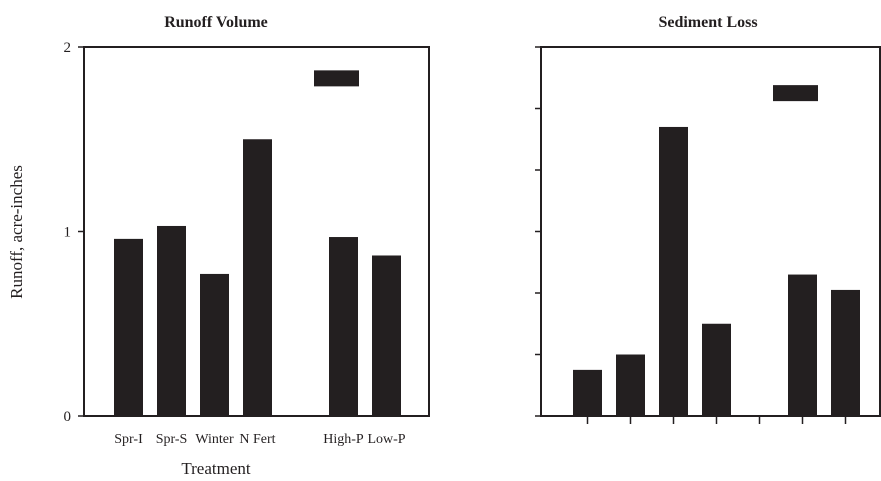 This screenshot has width=881, height=481. I want to click on runoff-y-ticks: 0 1 2, so click(74, 232).